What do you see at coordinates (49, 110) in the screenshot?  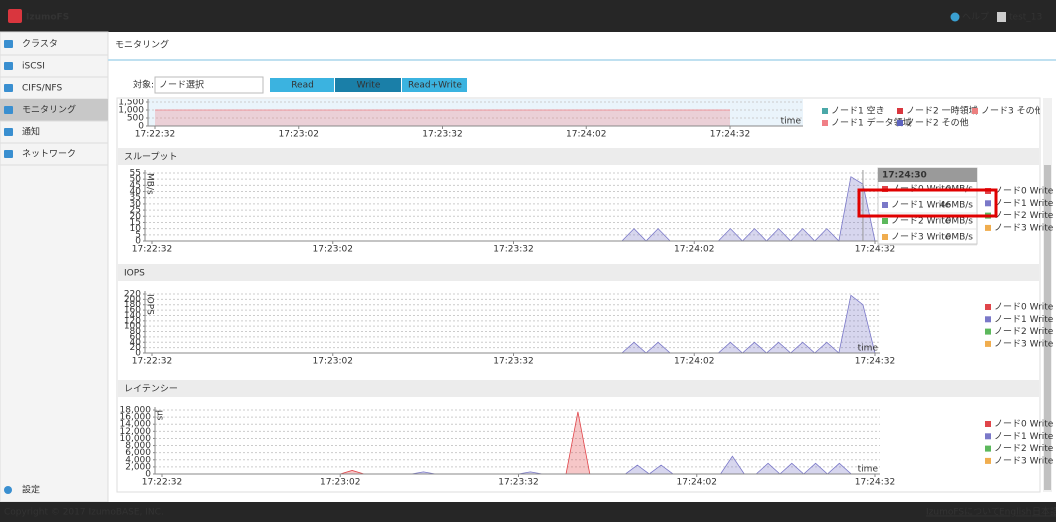 I see `sidebar-item: モニタリング` at bounding box center [49, 110].